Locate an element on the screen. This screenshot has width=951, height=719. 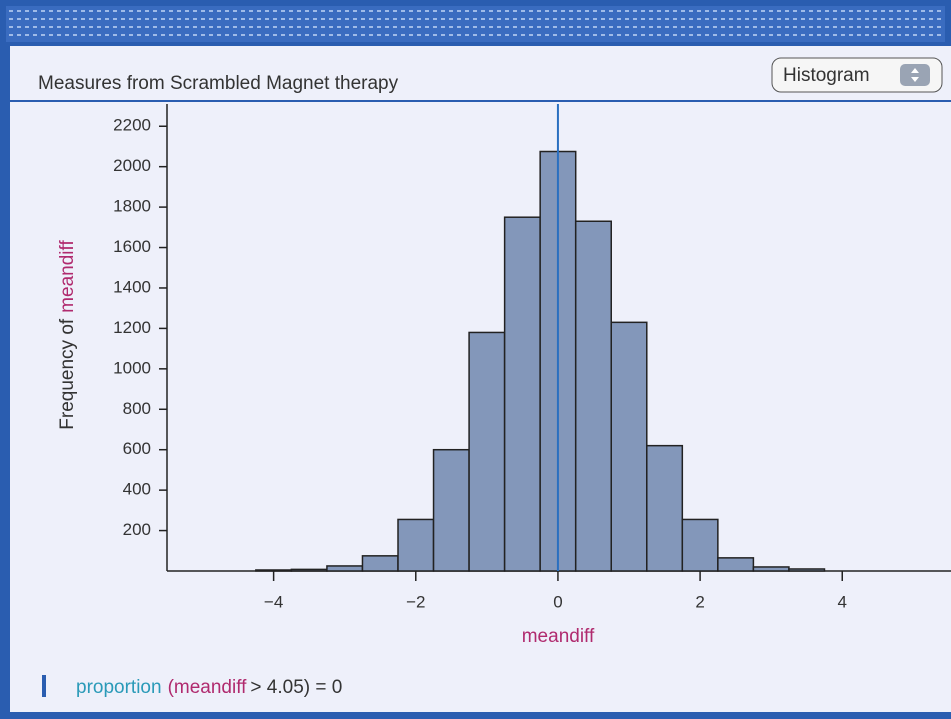
x-tick-label: −2 is located at coordinates (415, 601).